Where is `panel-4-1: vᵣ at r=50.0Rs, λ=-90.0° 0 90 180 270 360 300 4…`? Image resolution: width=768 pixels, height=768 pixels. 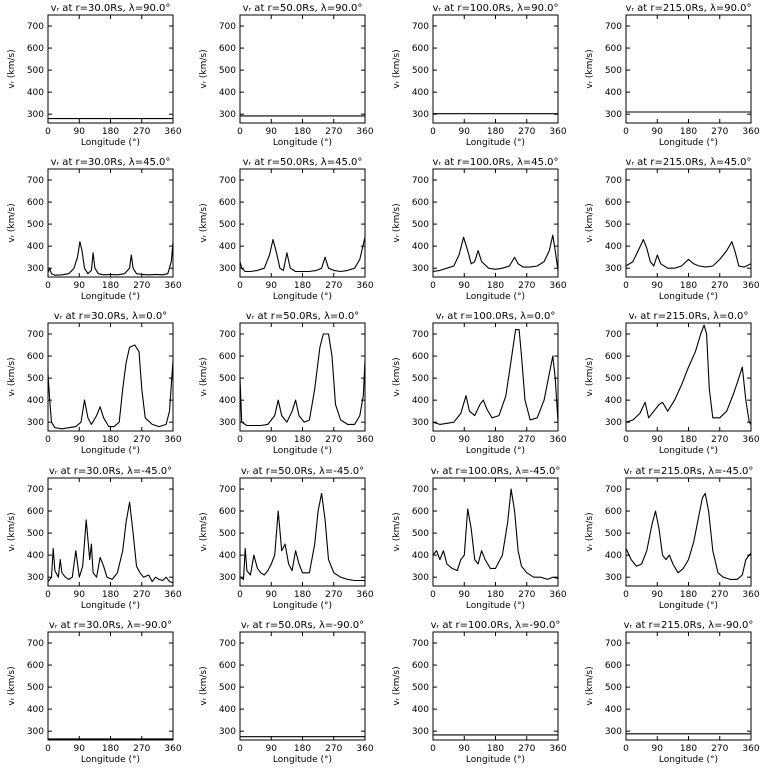 panel-4-1: vᵣ at r=50.0Rs, λ=-90.0° 0 90 180 270 360 300 4… is located at coordinates (286, 692).